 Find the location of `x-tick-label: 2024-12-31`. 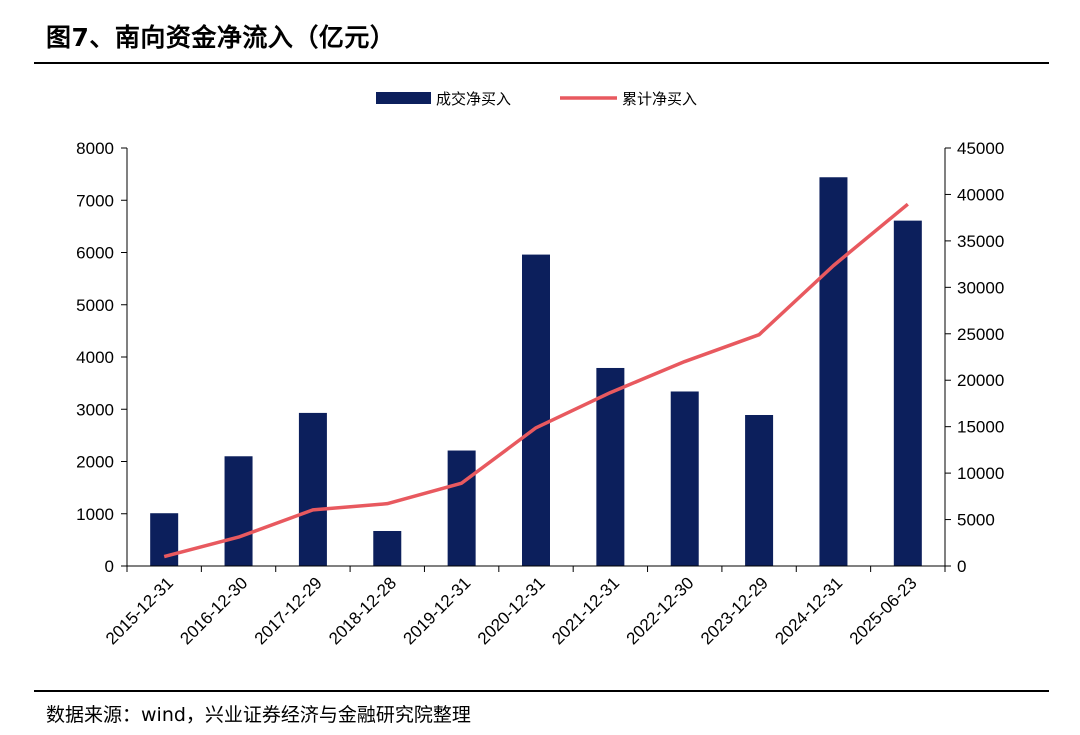

x-tick-label: 2024-12-31 is located at coordinates (808, 610).